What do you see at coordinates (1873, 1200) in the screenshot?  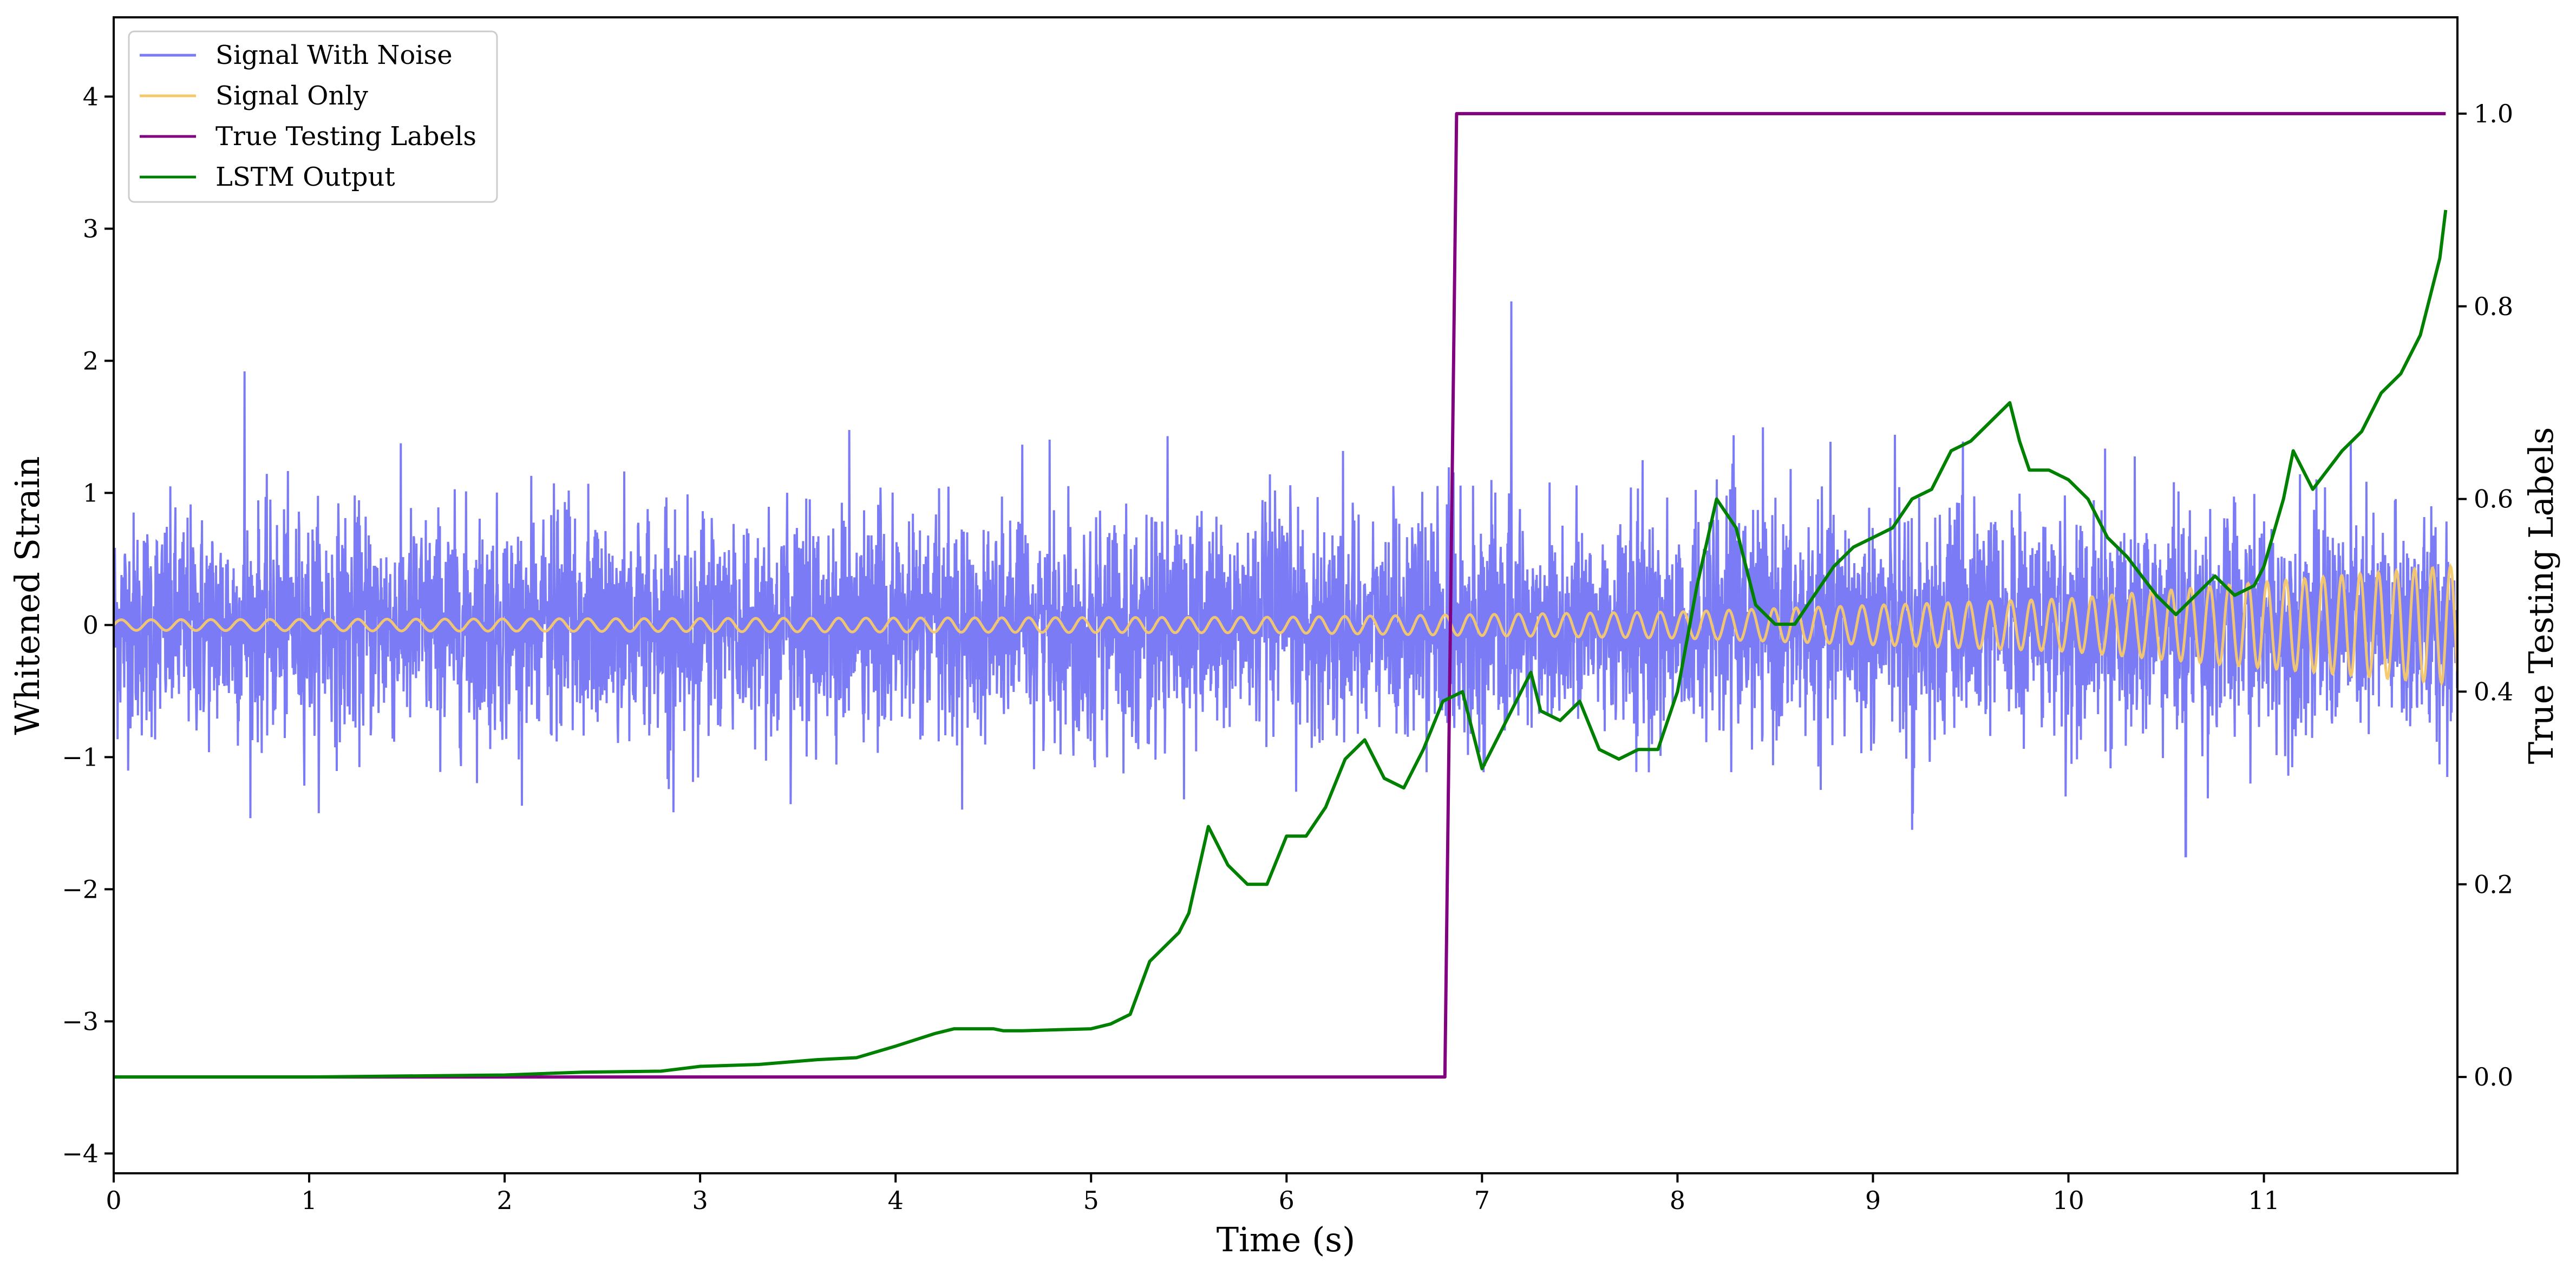 I see `x-tick-label: 9` at bounding box center [1873, 1200].